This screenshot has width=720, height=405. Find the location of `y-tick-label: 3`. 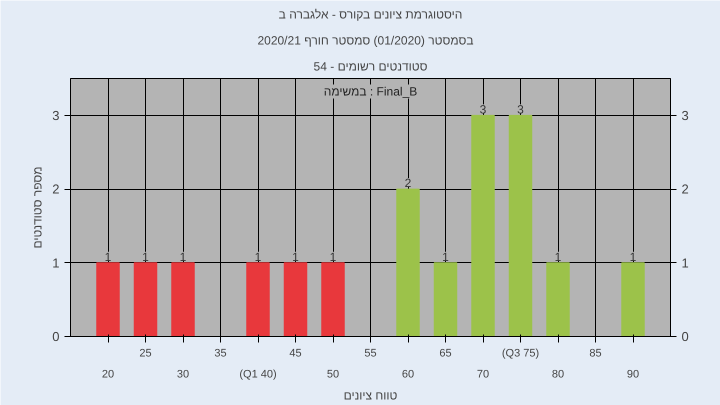

y-tick-label: 3 is located at coordinates (56, 115).